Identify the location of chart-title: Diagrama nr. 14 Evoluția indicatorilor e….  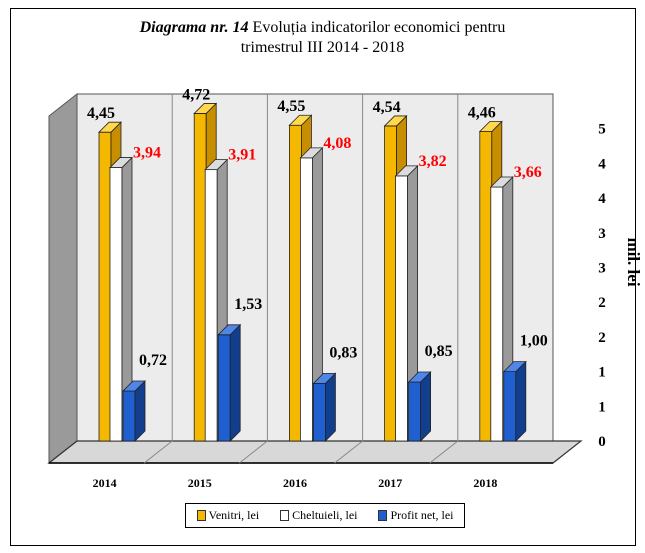
(322, 38).